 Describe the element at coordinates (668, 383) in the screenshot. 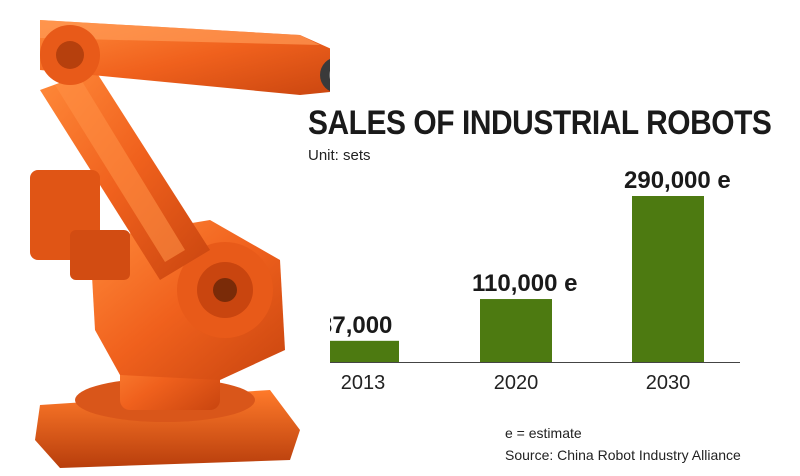

I see `x-tick-2030: 2030` at that location.